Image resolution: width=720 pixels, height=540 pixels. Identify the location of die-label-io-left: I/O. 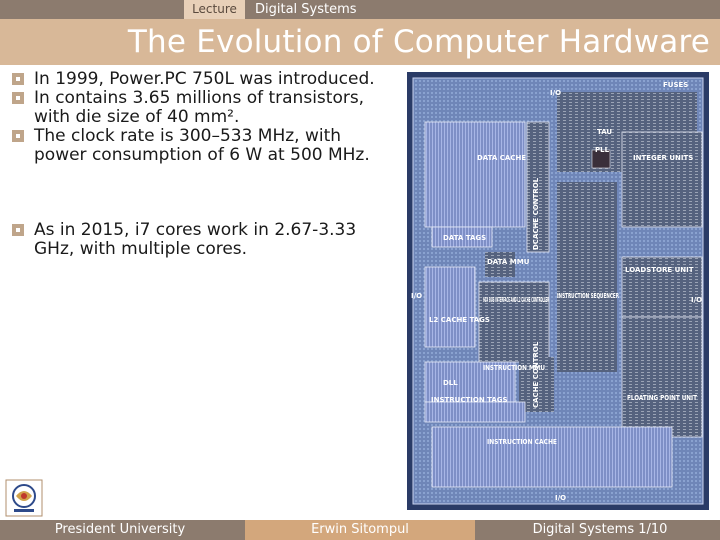
(416, 296).